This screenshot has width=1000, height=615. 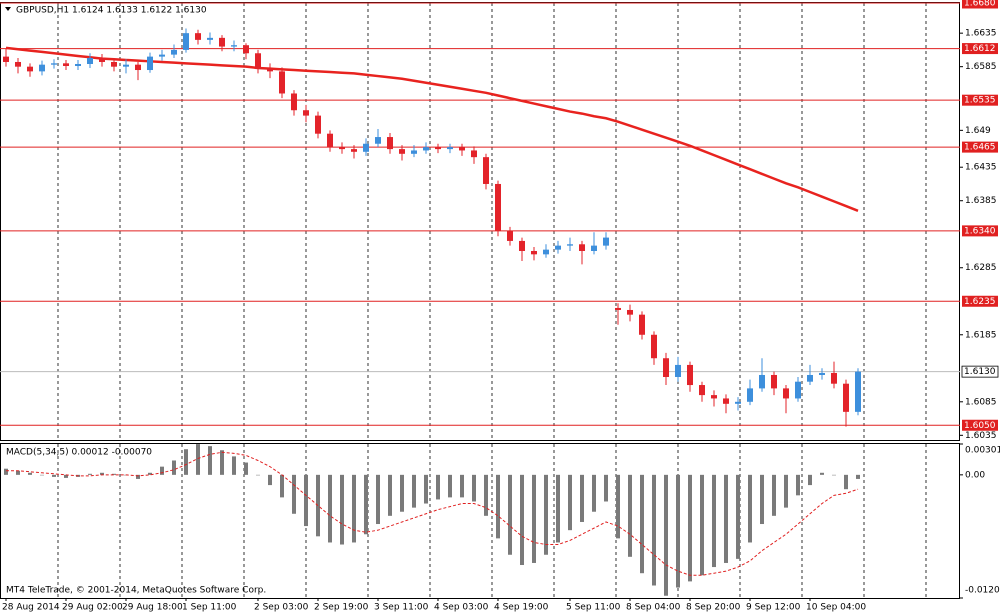 I want to click on x-tick-label: 3 Sep 11:00, so click(x=401, y=608).